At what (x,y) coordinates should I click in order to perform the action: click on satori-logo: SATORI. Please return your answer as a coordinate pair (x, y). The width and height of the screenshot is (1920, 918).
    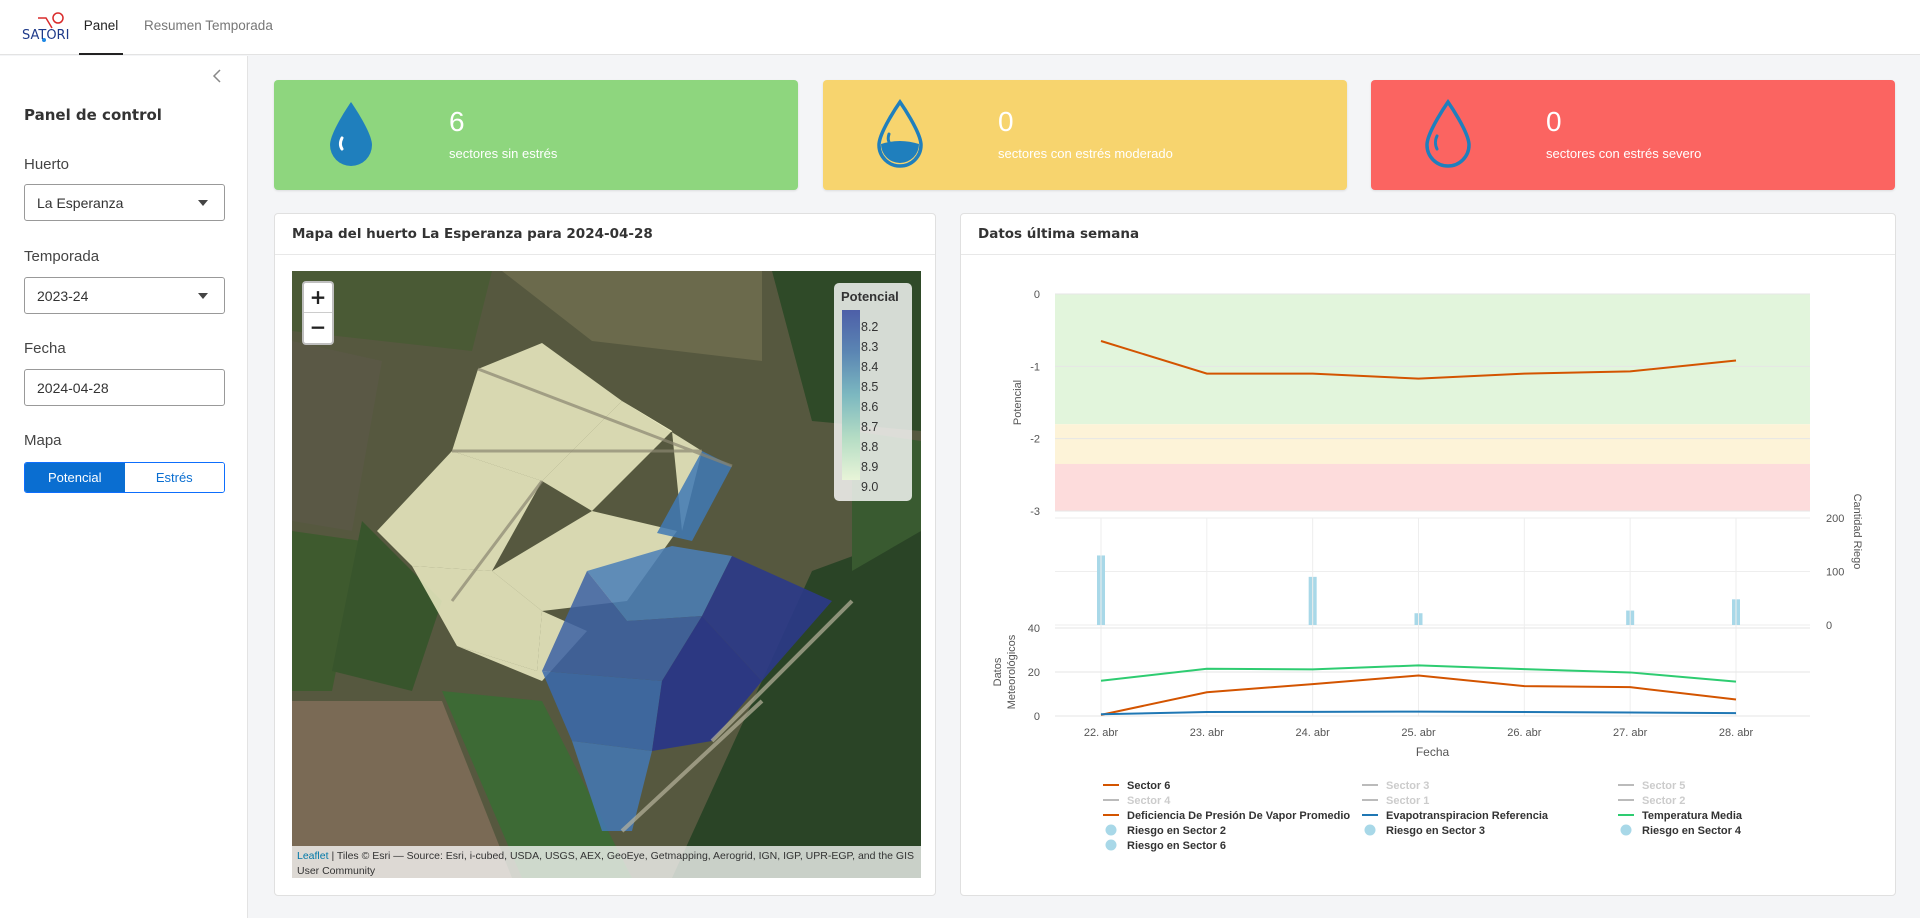
    Looking at the image, I should click on (45, 28).